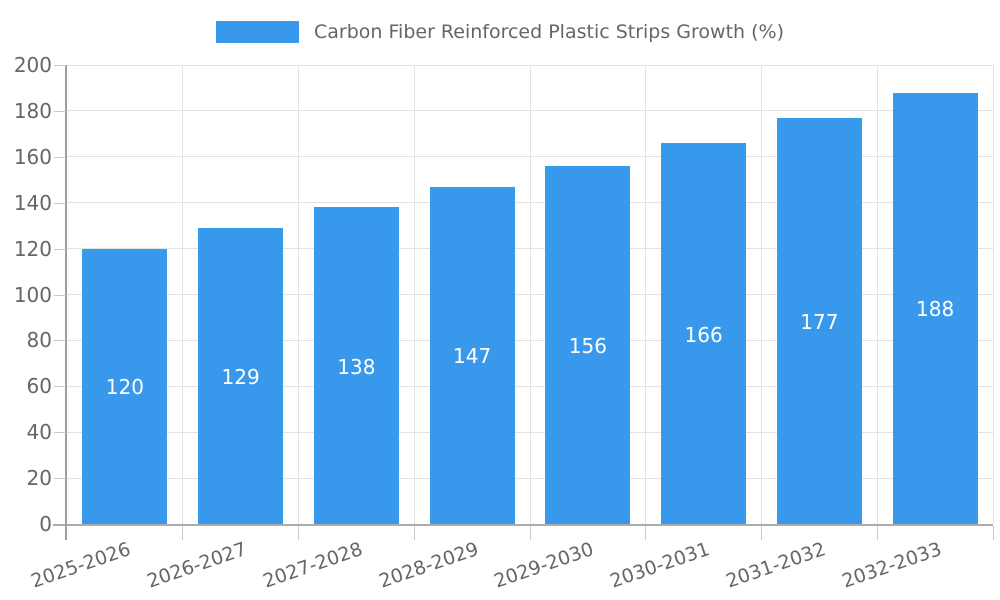 This screenshot has width=1000, height=600. I want to click on y-axis-tick-label: 160, so click(32, 156).